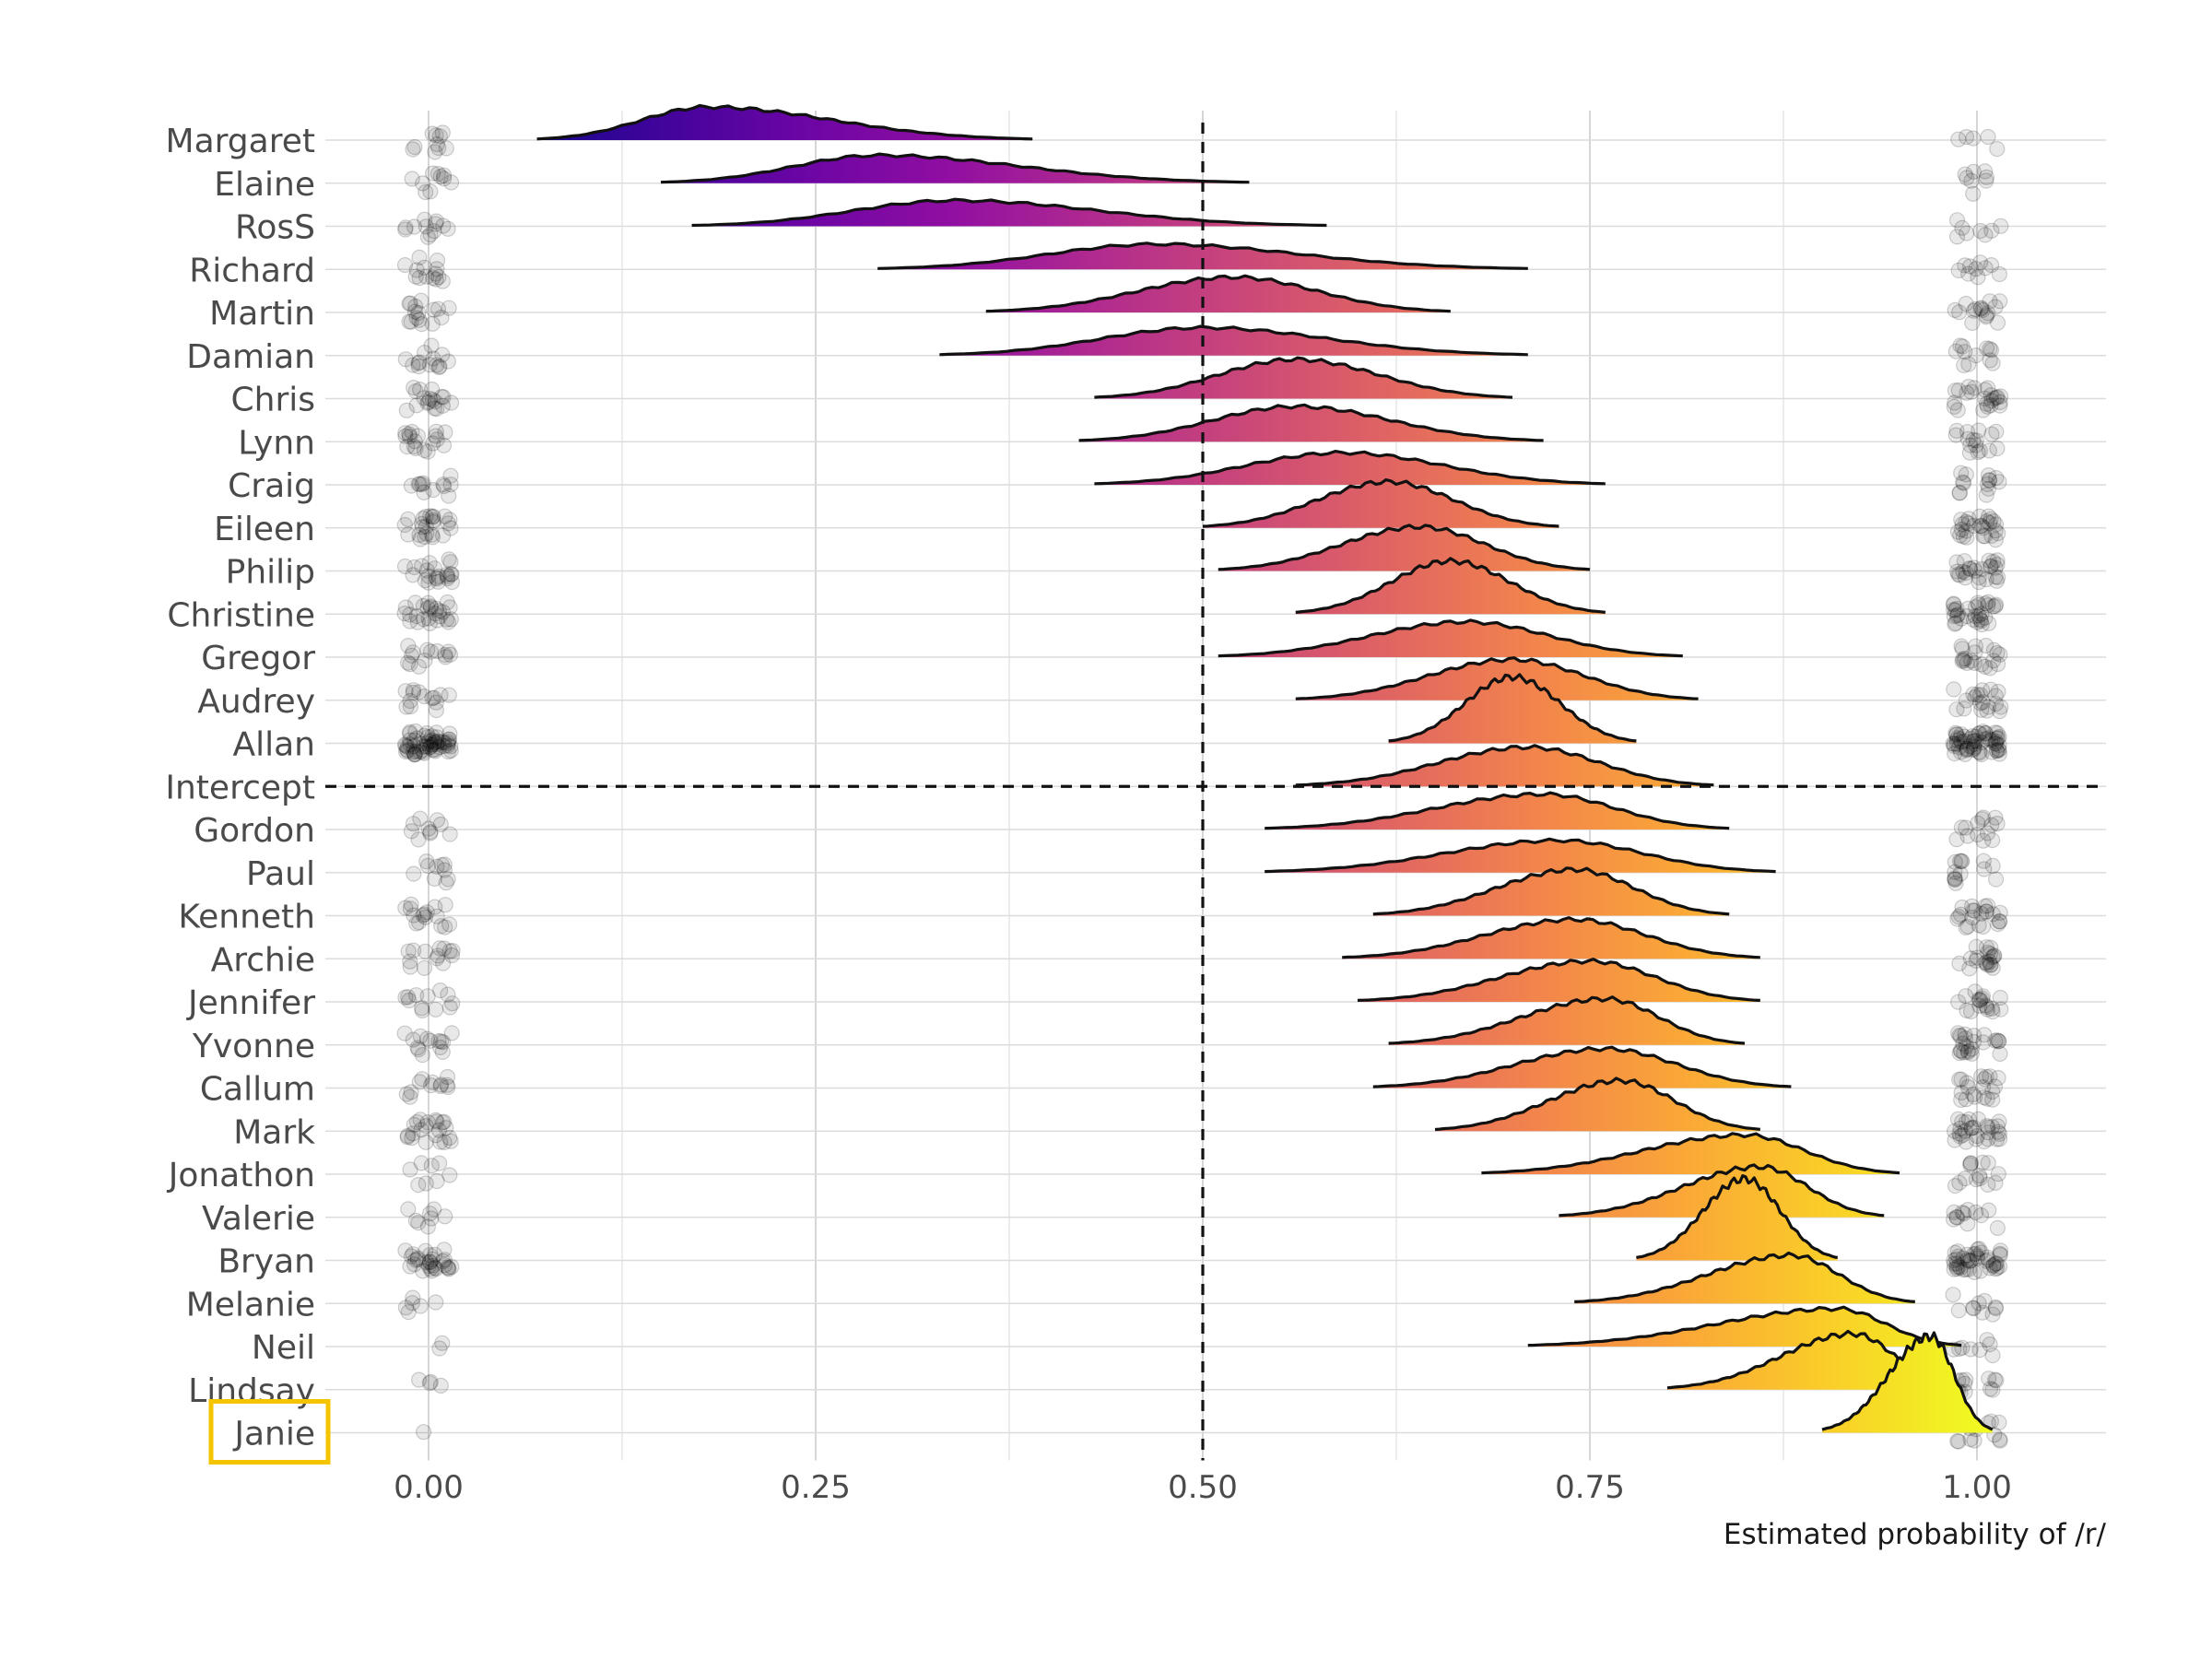  Describe the element at coordinates (1597, 1104) in the screenshot. I see `ridge-fill-mark` at that location.